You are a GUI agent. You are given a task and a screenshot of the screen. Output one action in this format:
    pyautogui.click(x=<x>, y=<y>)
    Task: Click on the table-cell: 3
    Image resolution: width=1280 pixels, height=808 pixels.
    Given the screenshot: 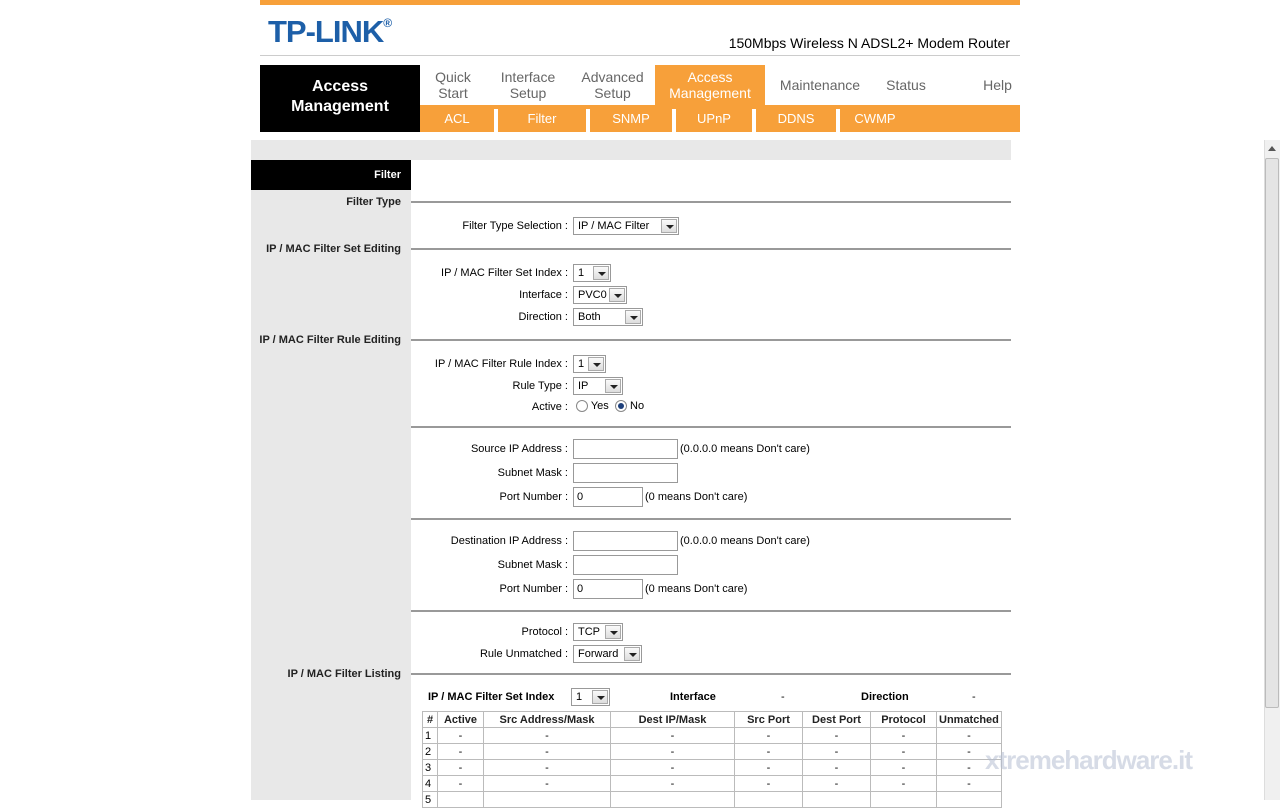 What is the action you would take?
    pyautogui.click(x=430, y=767)
    